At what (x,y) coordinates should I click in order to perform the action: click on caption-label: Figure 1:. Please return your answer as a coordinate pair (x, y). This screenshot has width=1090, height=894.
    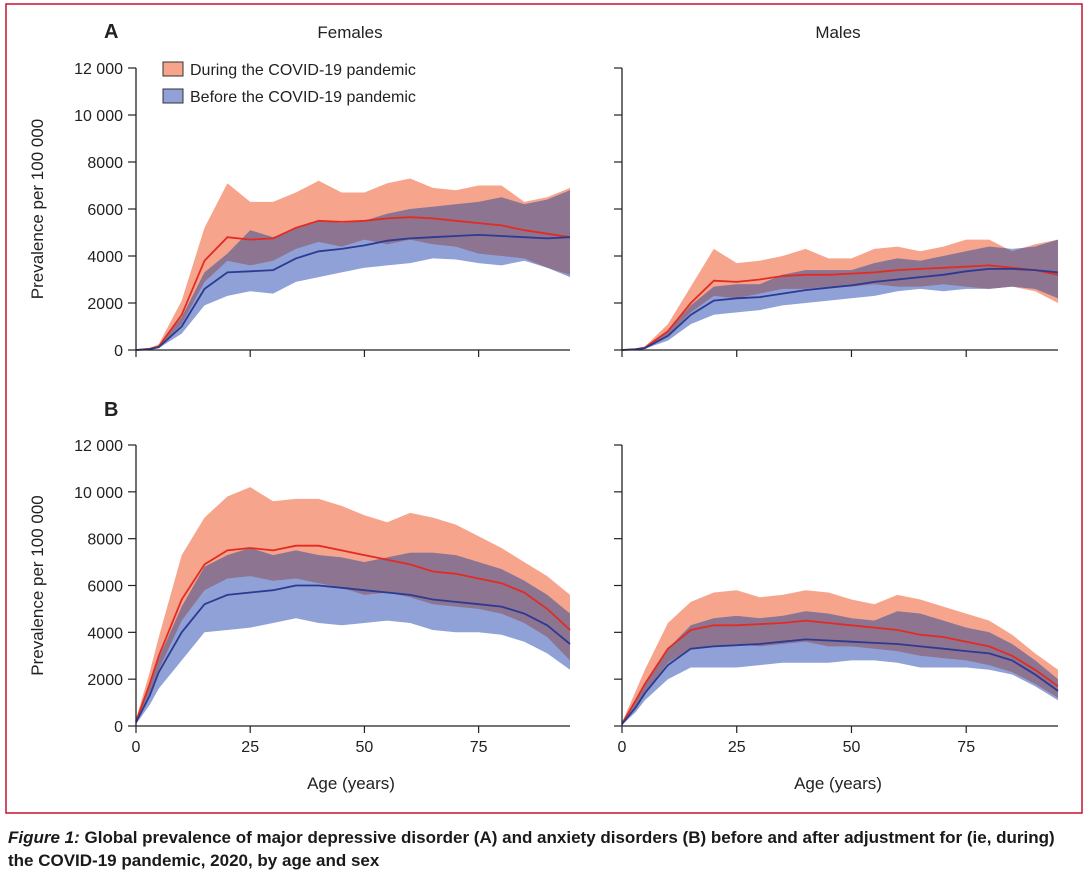
    Looking at the image, I should click on (44, 837).